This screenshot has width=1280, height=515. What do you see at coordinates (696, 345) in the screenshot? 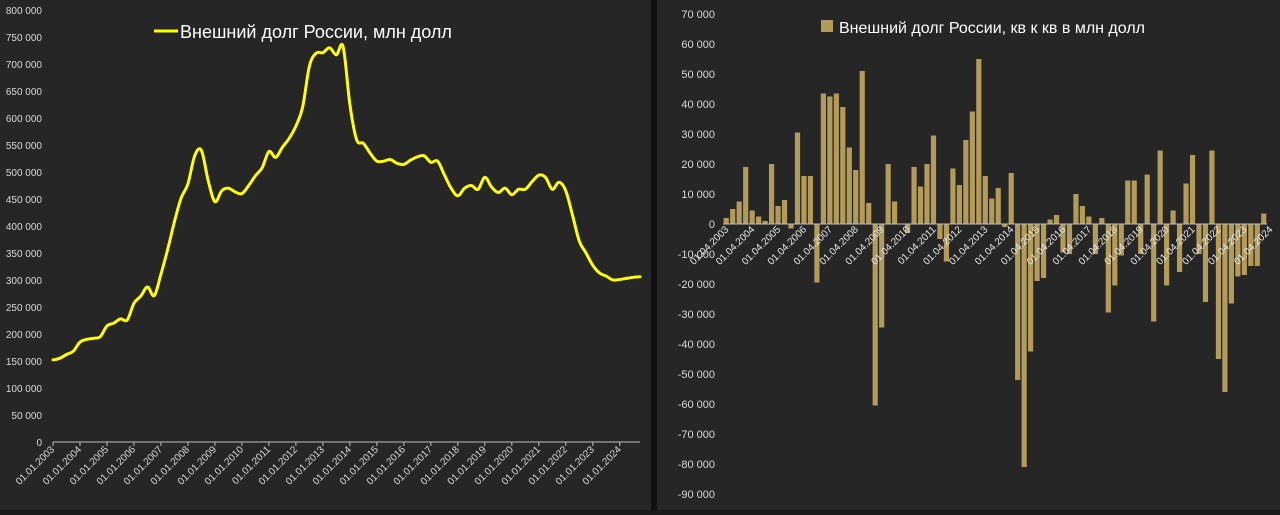
I see `y-tick-label: -40 000` at bounding box center [696, 345].